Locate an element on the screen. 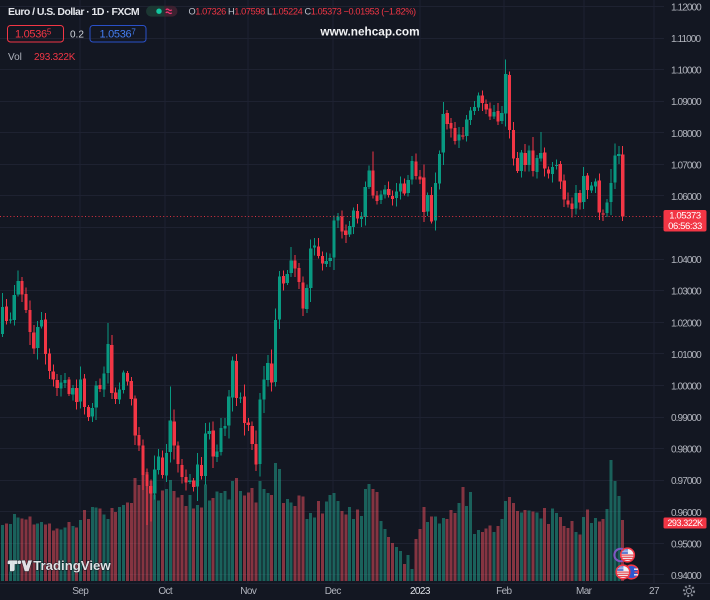 Image resolution: width=710 pixels, height=600 pixels. svg-text: 1.05365 is located at coordinates (33, 34).